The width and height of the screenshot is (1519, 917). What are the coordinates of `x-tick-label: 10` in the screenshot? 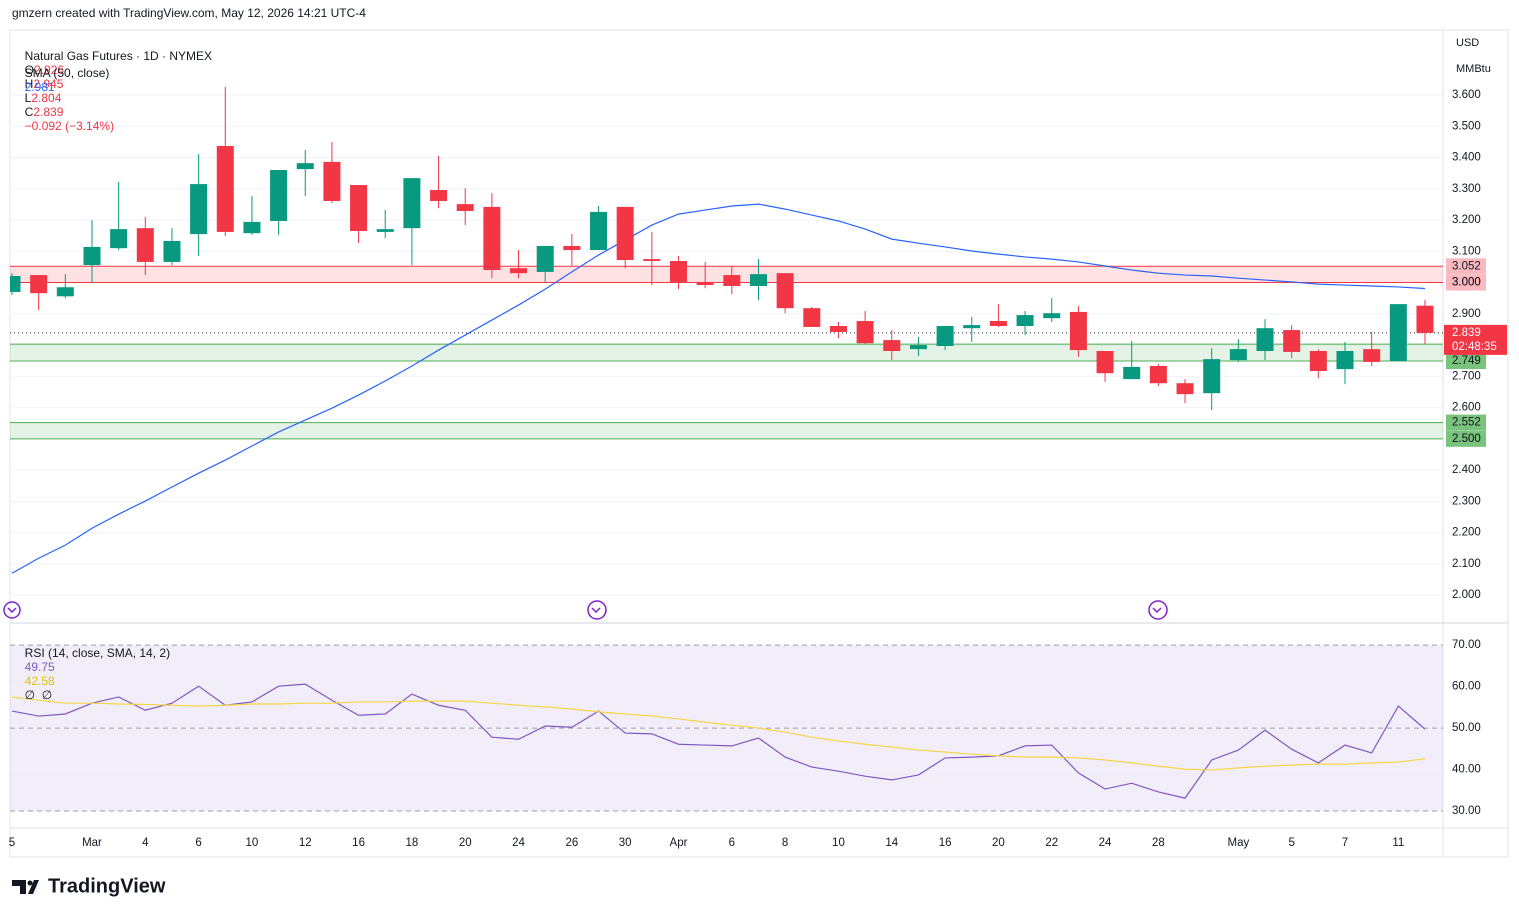 It's located at (252, 843).